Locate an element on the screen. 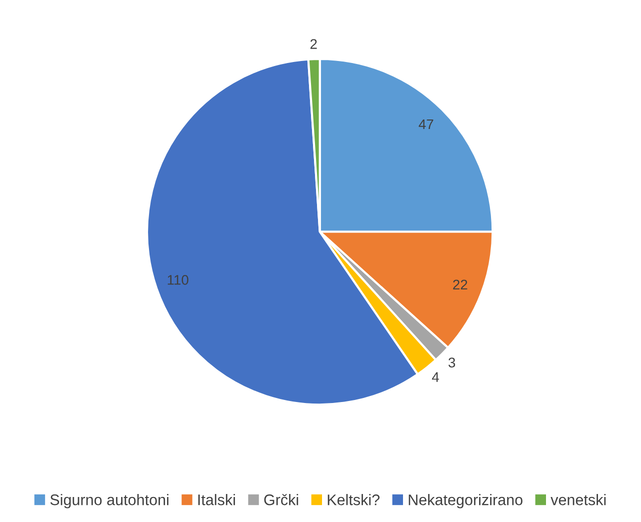 Image resolution: width=641 pixels, height=522 pixels. legend-label: Grčki is located at coordinates (281, 500).